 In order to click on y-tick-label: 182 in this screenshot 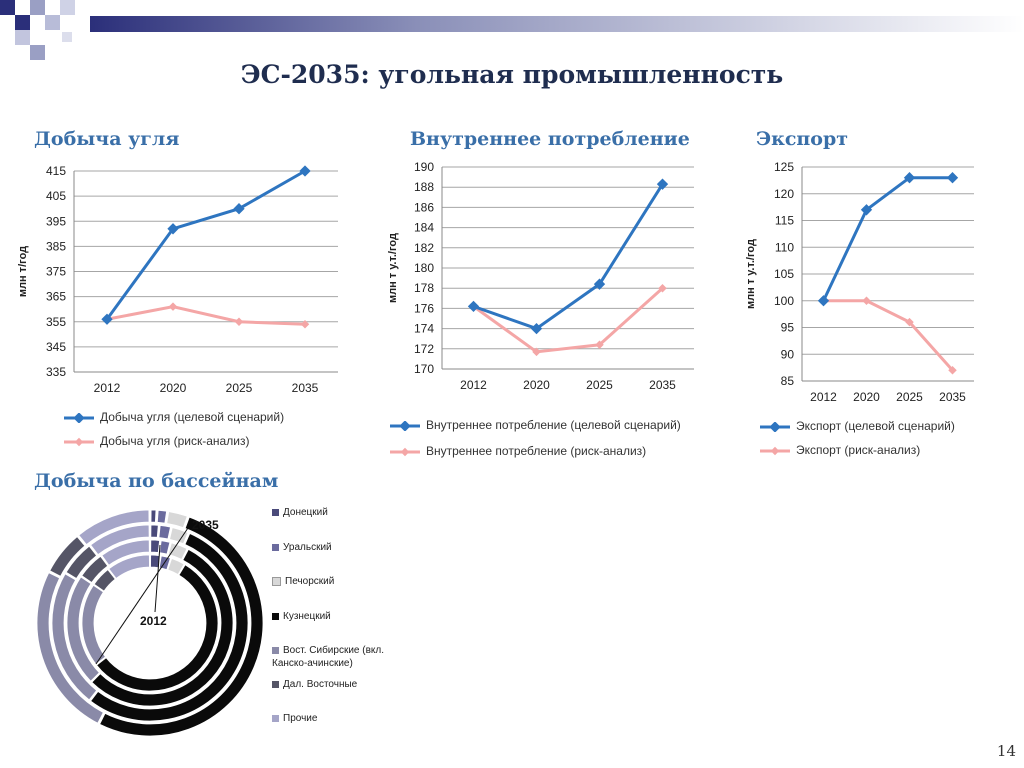, I will do `click(424, 248)`.